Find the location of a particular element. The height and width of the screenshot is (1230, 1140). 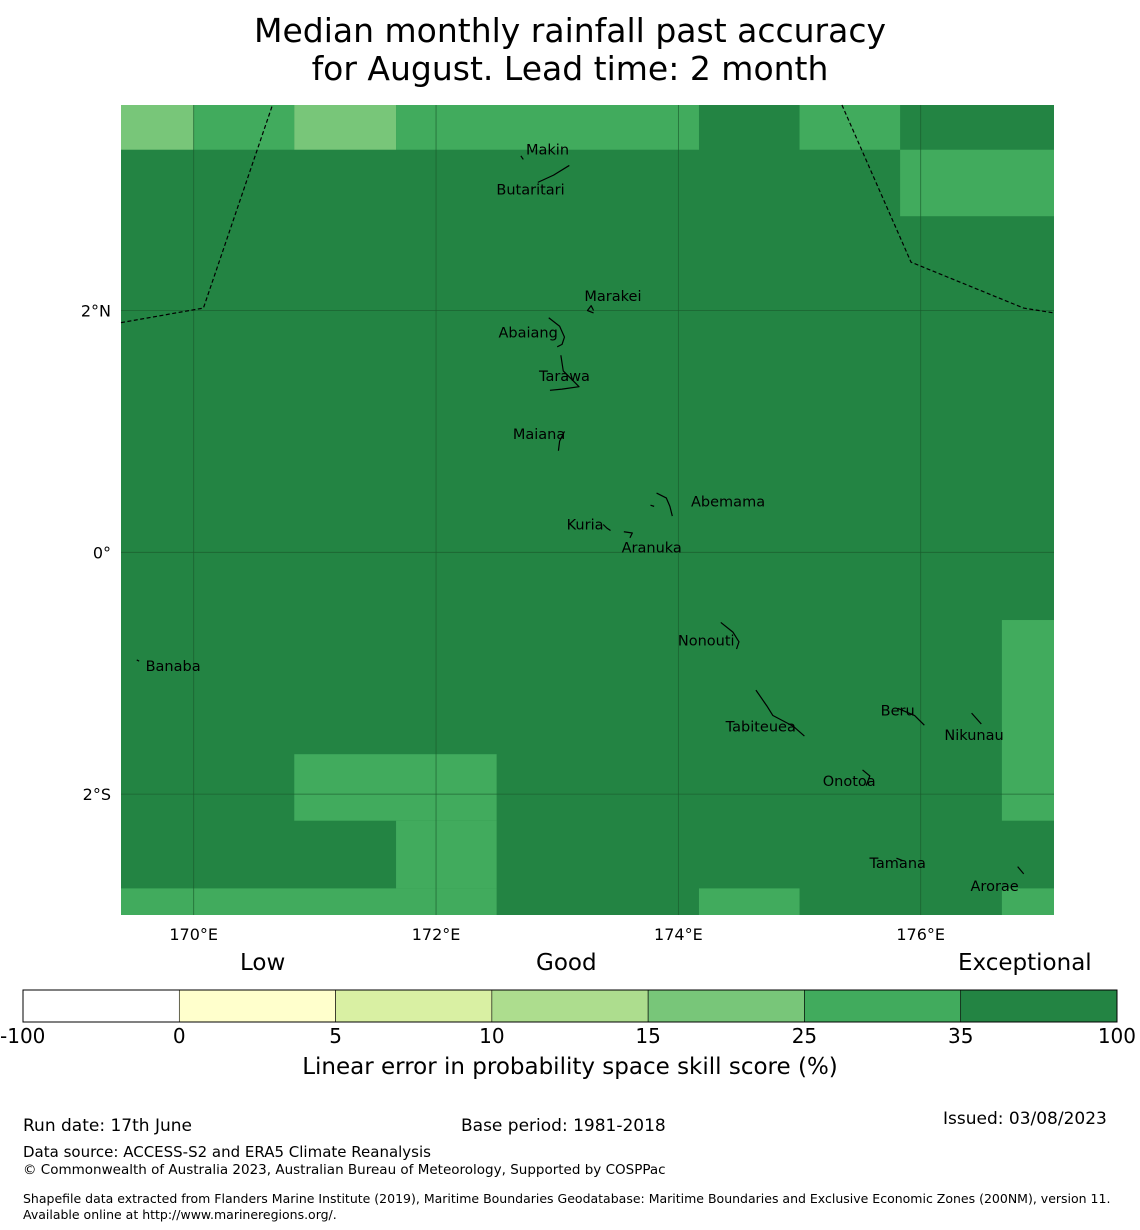

place-label: Banaba is located at coordinates (173, 667).